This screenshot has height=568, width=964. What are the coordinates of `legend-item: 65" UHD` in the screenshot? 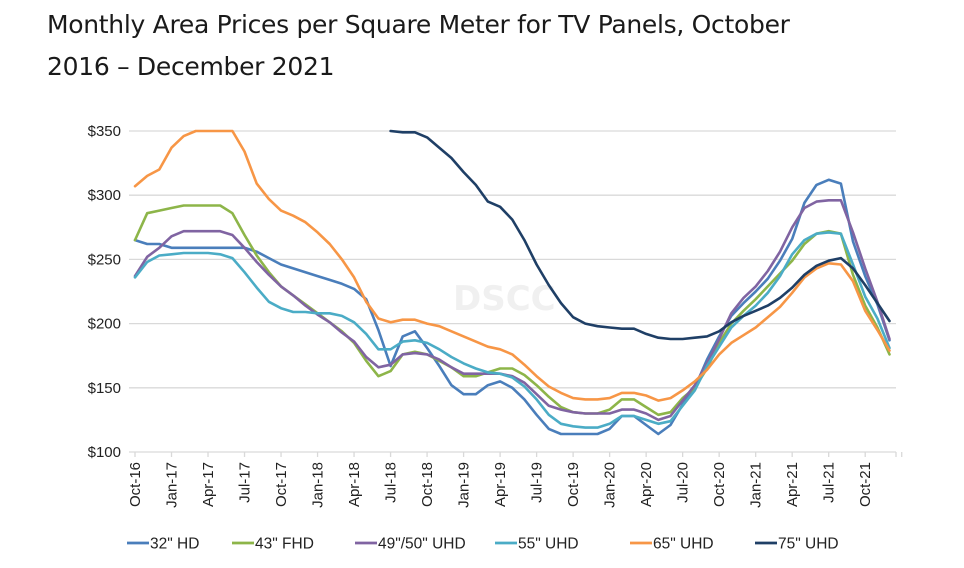 It's located at (672, 544).